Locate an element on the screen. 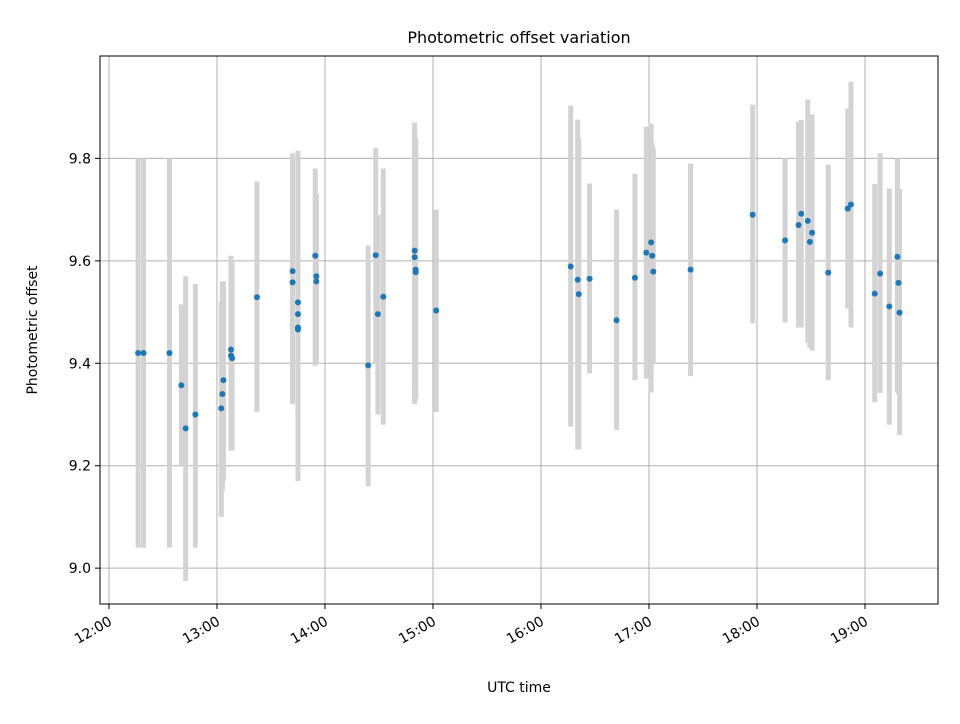 The height and width of the screenshot is (724, 960). y-tick-label: 9.6 is located at coordinates (80, 262).